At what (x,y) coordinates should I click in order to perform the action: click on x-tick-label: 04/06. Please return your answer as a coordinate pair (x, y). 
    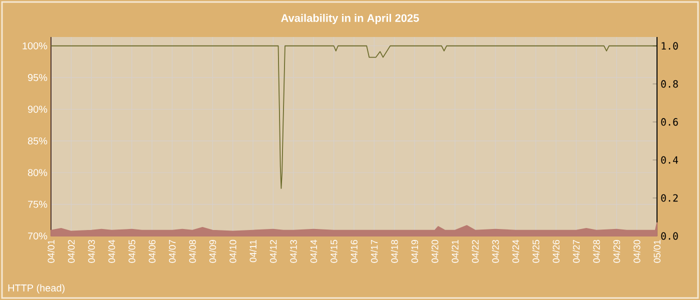
    Looking at the image, I should click on (152, 251).